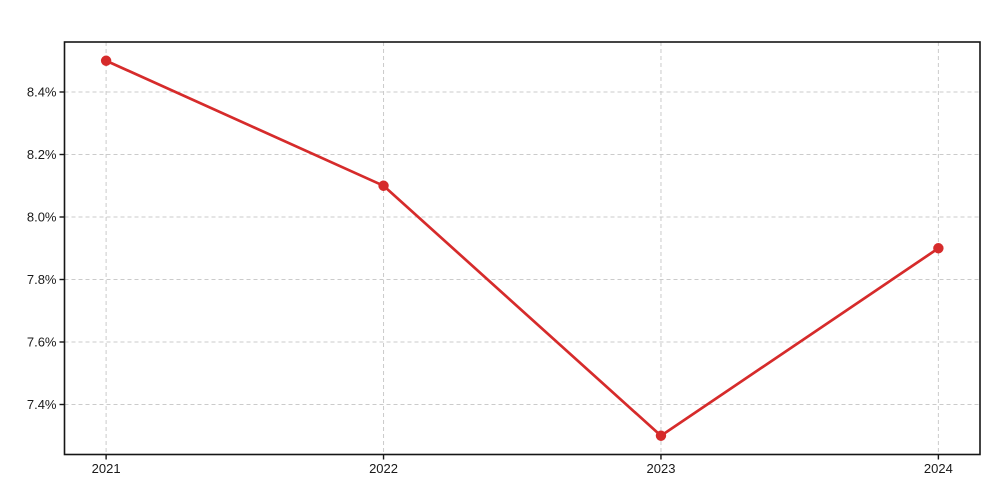 This screenshot has width=989, height=490. Describe the element at coordinates (383, 468) in the screenshot. I see `x-tick-label: 2022` at that location.